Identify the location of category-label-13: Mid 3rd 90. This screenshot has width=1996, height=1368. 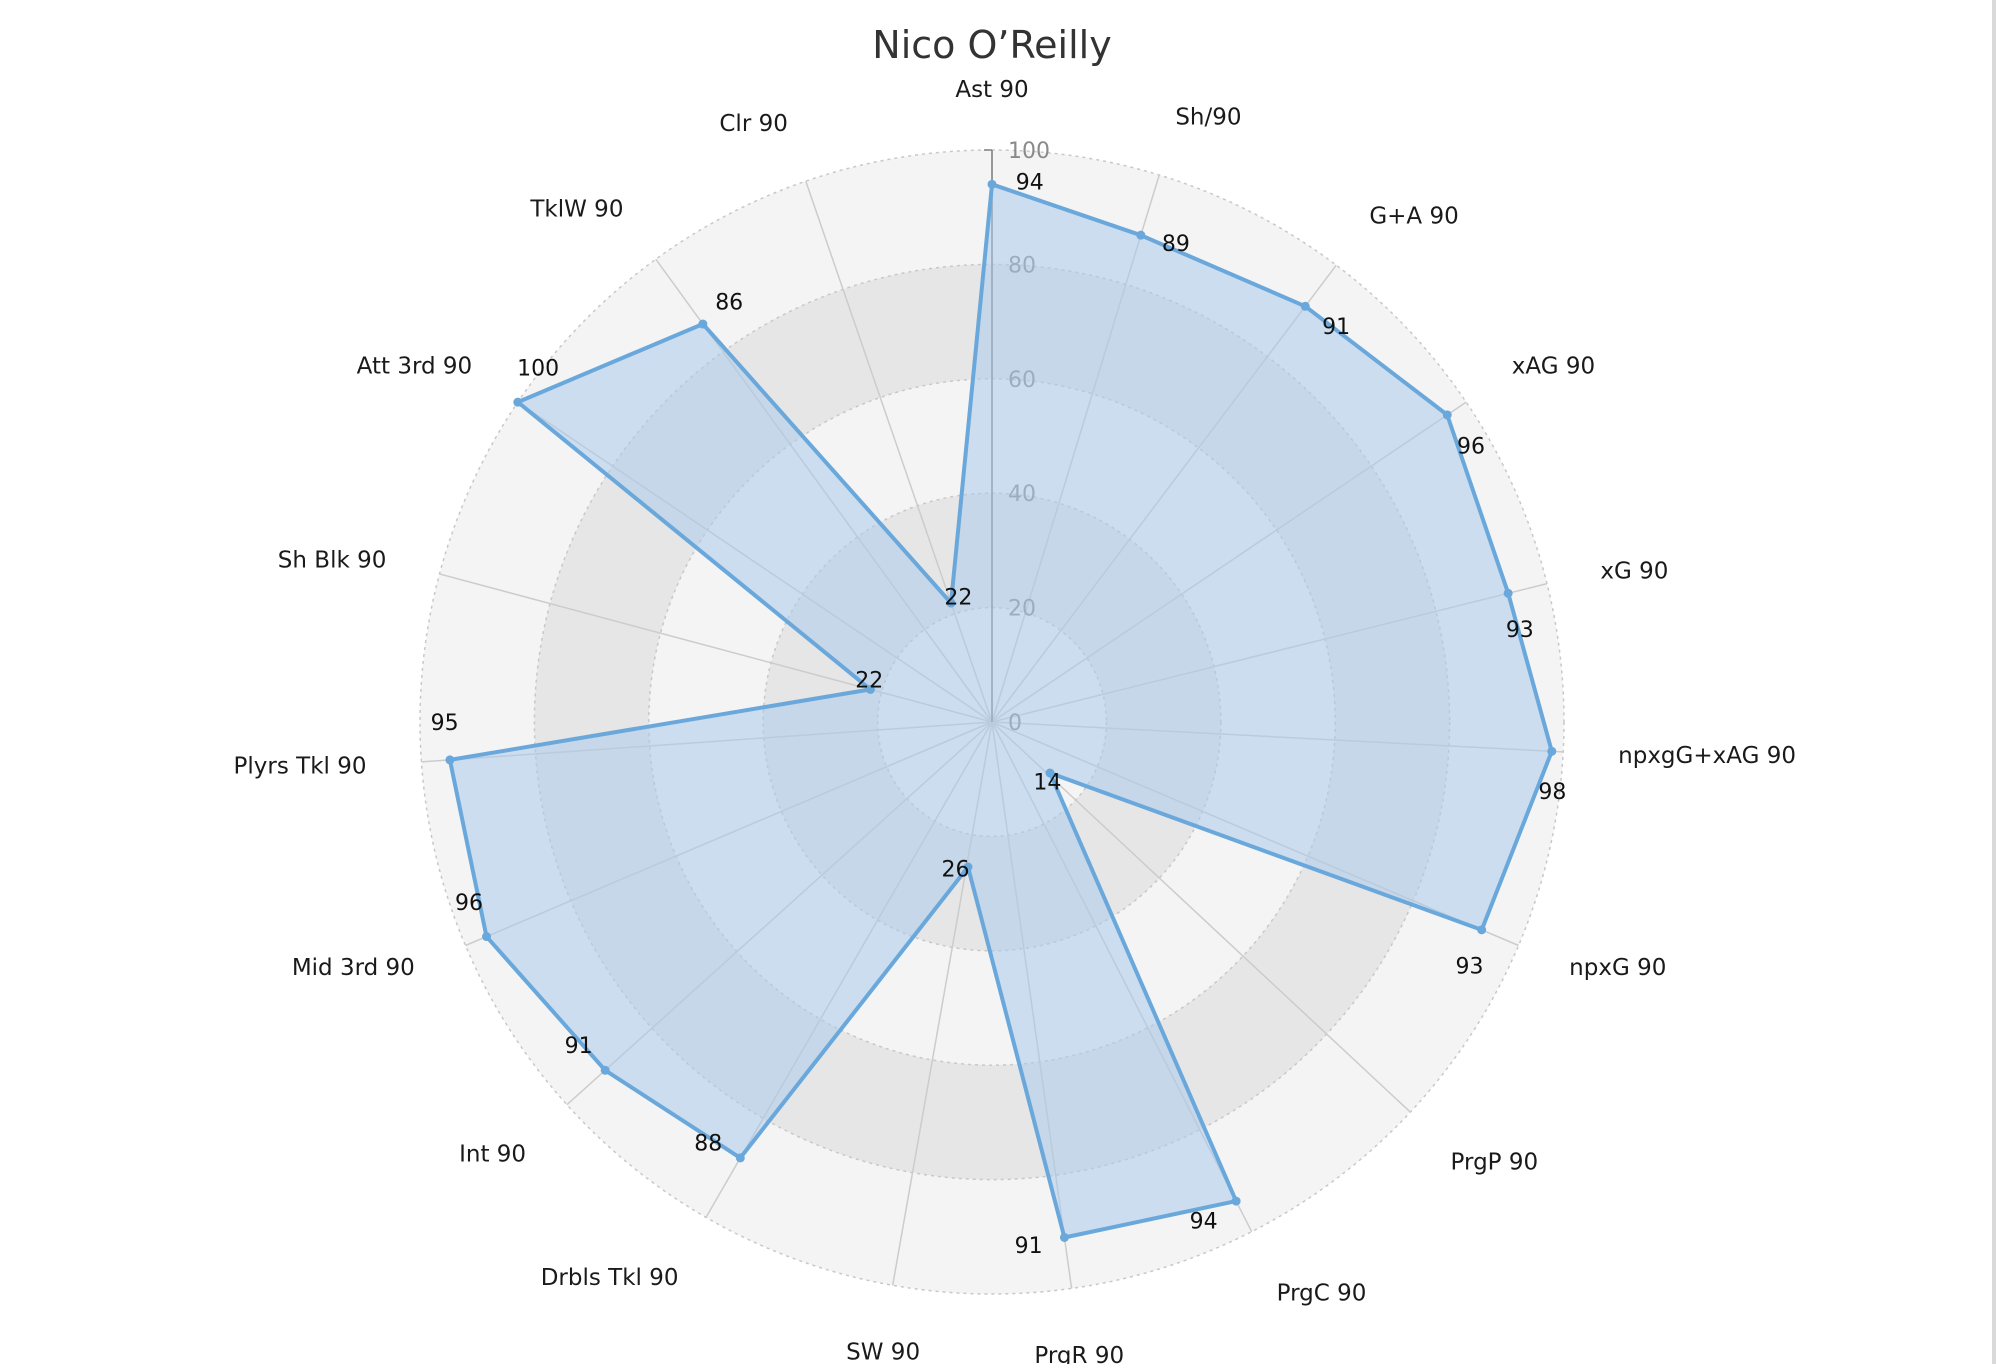
(353, 968).